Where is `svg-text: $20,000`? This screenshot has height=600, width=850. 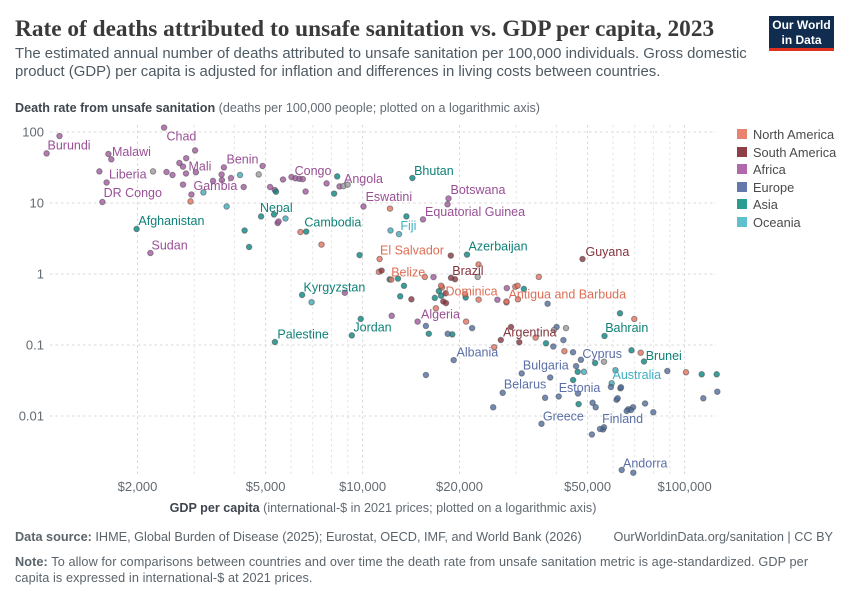 svg-text: $20,000 is located at coordinates (459, 486).